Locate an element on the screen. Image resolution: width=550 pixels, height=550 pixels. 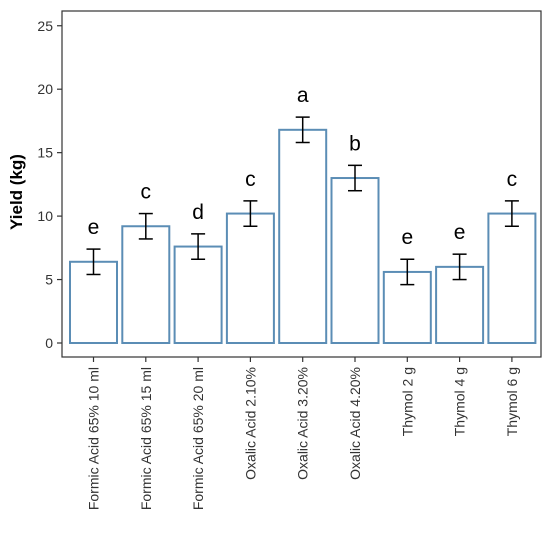
x-tick-label: Thymol 4 g is located at coordinates (460, 401).